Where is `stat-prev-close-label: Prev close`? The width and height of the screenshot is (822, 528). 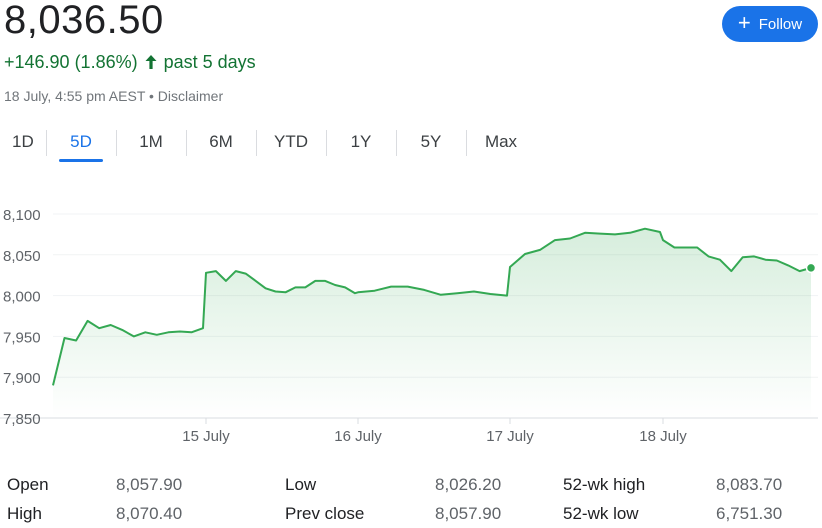 stat-prev-close-label: Prev close is located at coordinates (325, 513).